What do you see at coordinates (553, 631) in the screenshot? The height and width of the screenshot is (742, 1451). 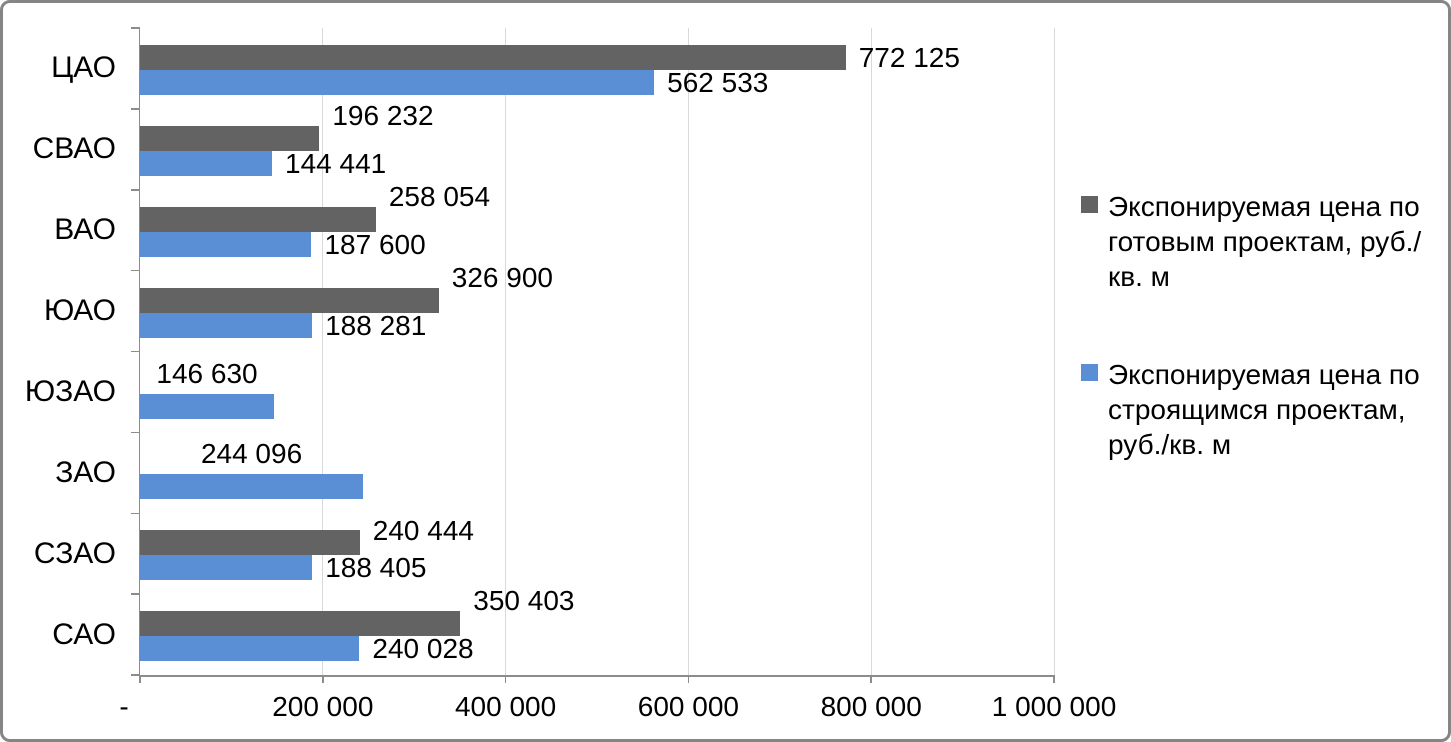 I see `category-row: САО 350 403 240 028` at bounding box center [553, 631].